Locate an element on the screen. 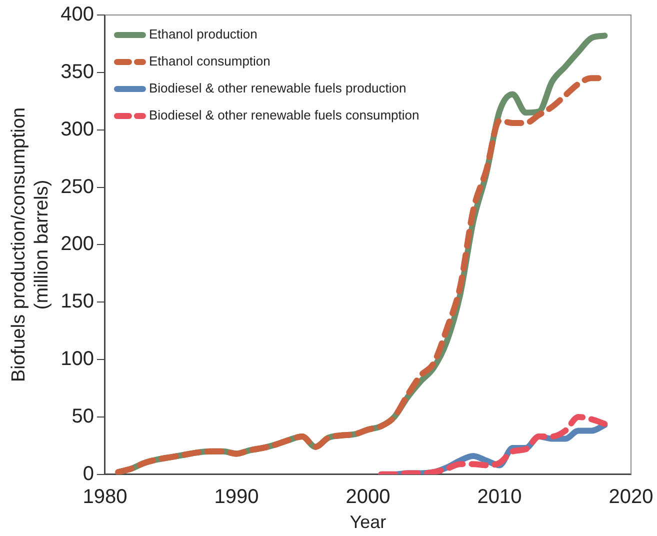  y-tick-label: 100 is located at coordinates (77, 359).